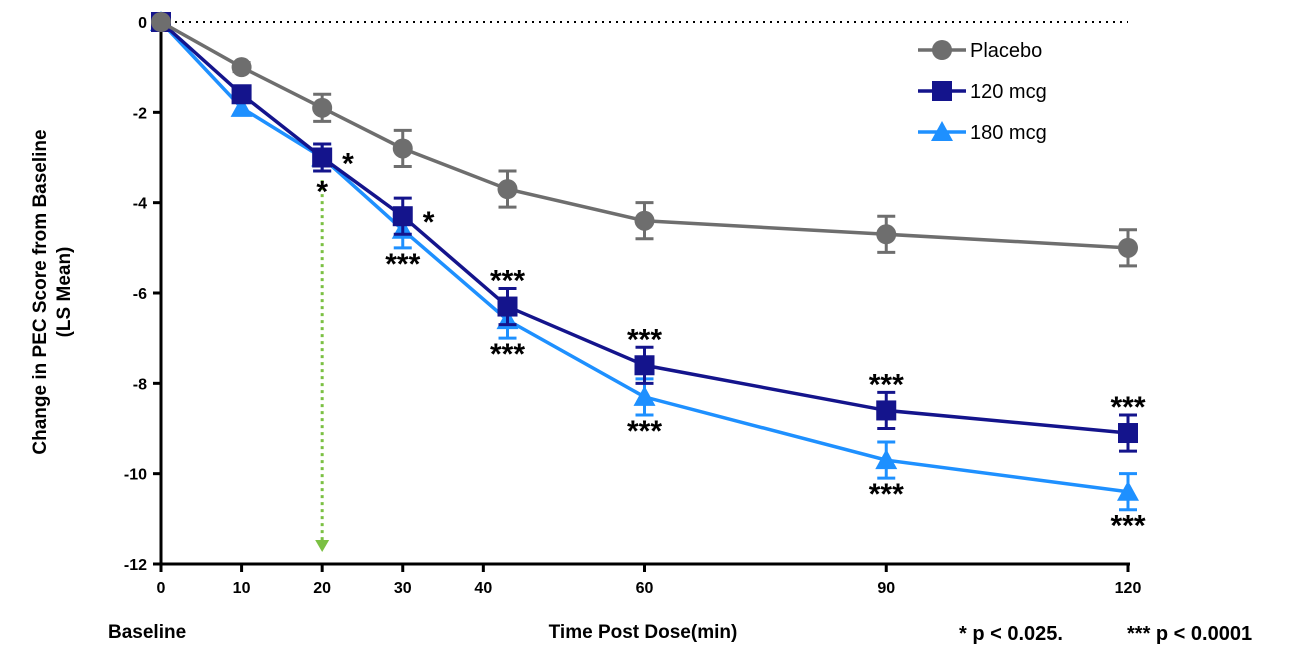  I want to click on y-tick-label: -8, so click(140, 384).